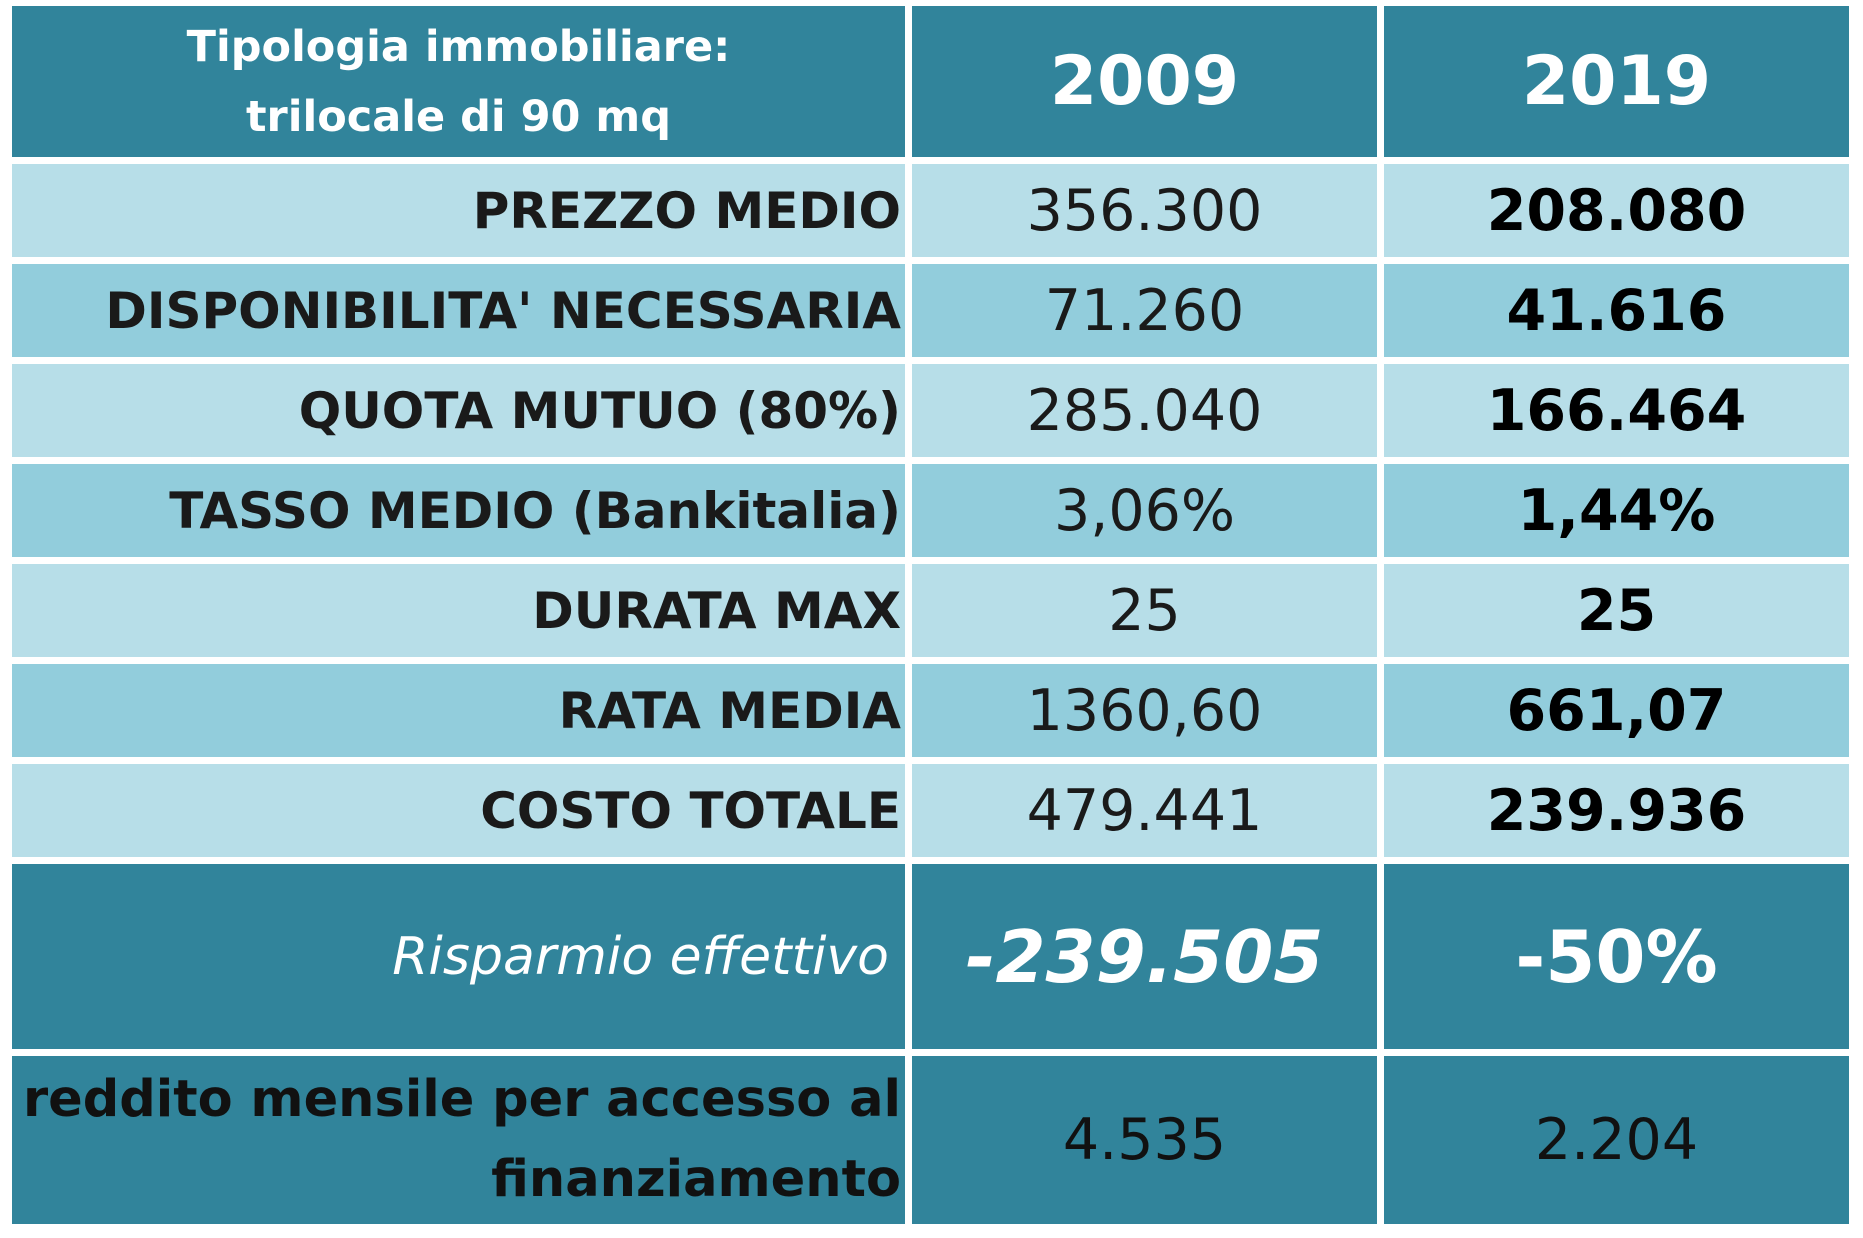 The width and height of the screenshot is (1863, 1238). What do you see at coordinates (1144, 310) in the screenshot?
I see `value-2009: 71.260` at bounding box center [1144, 310].